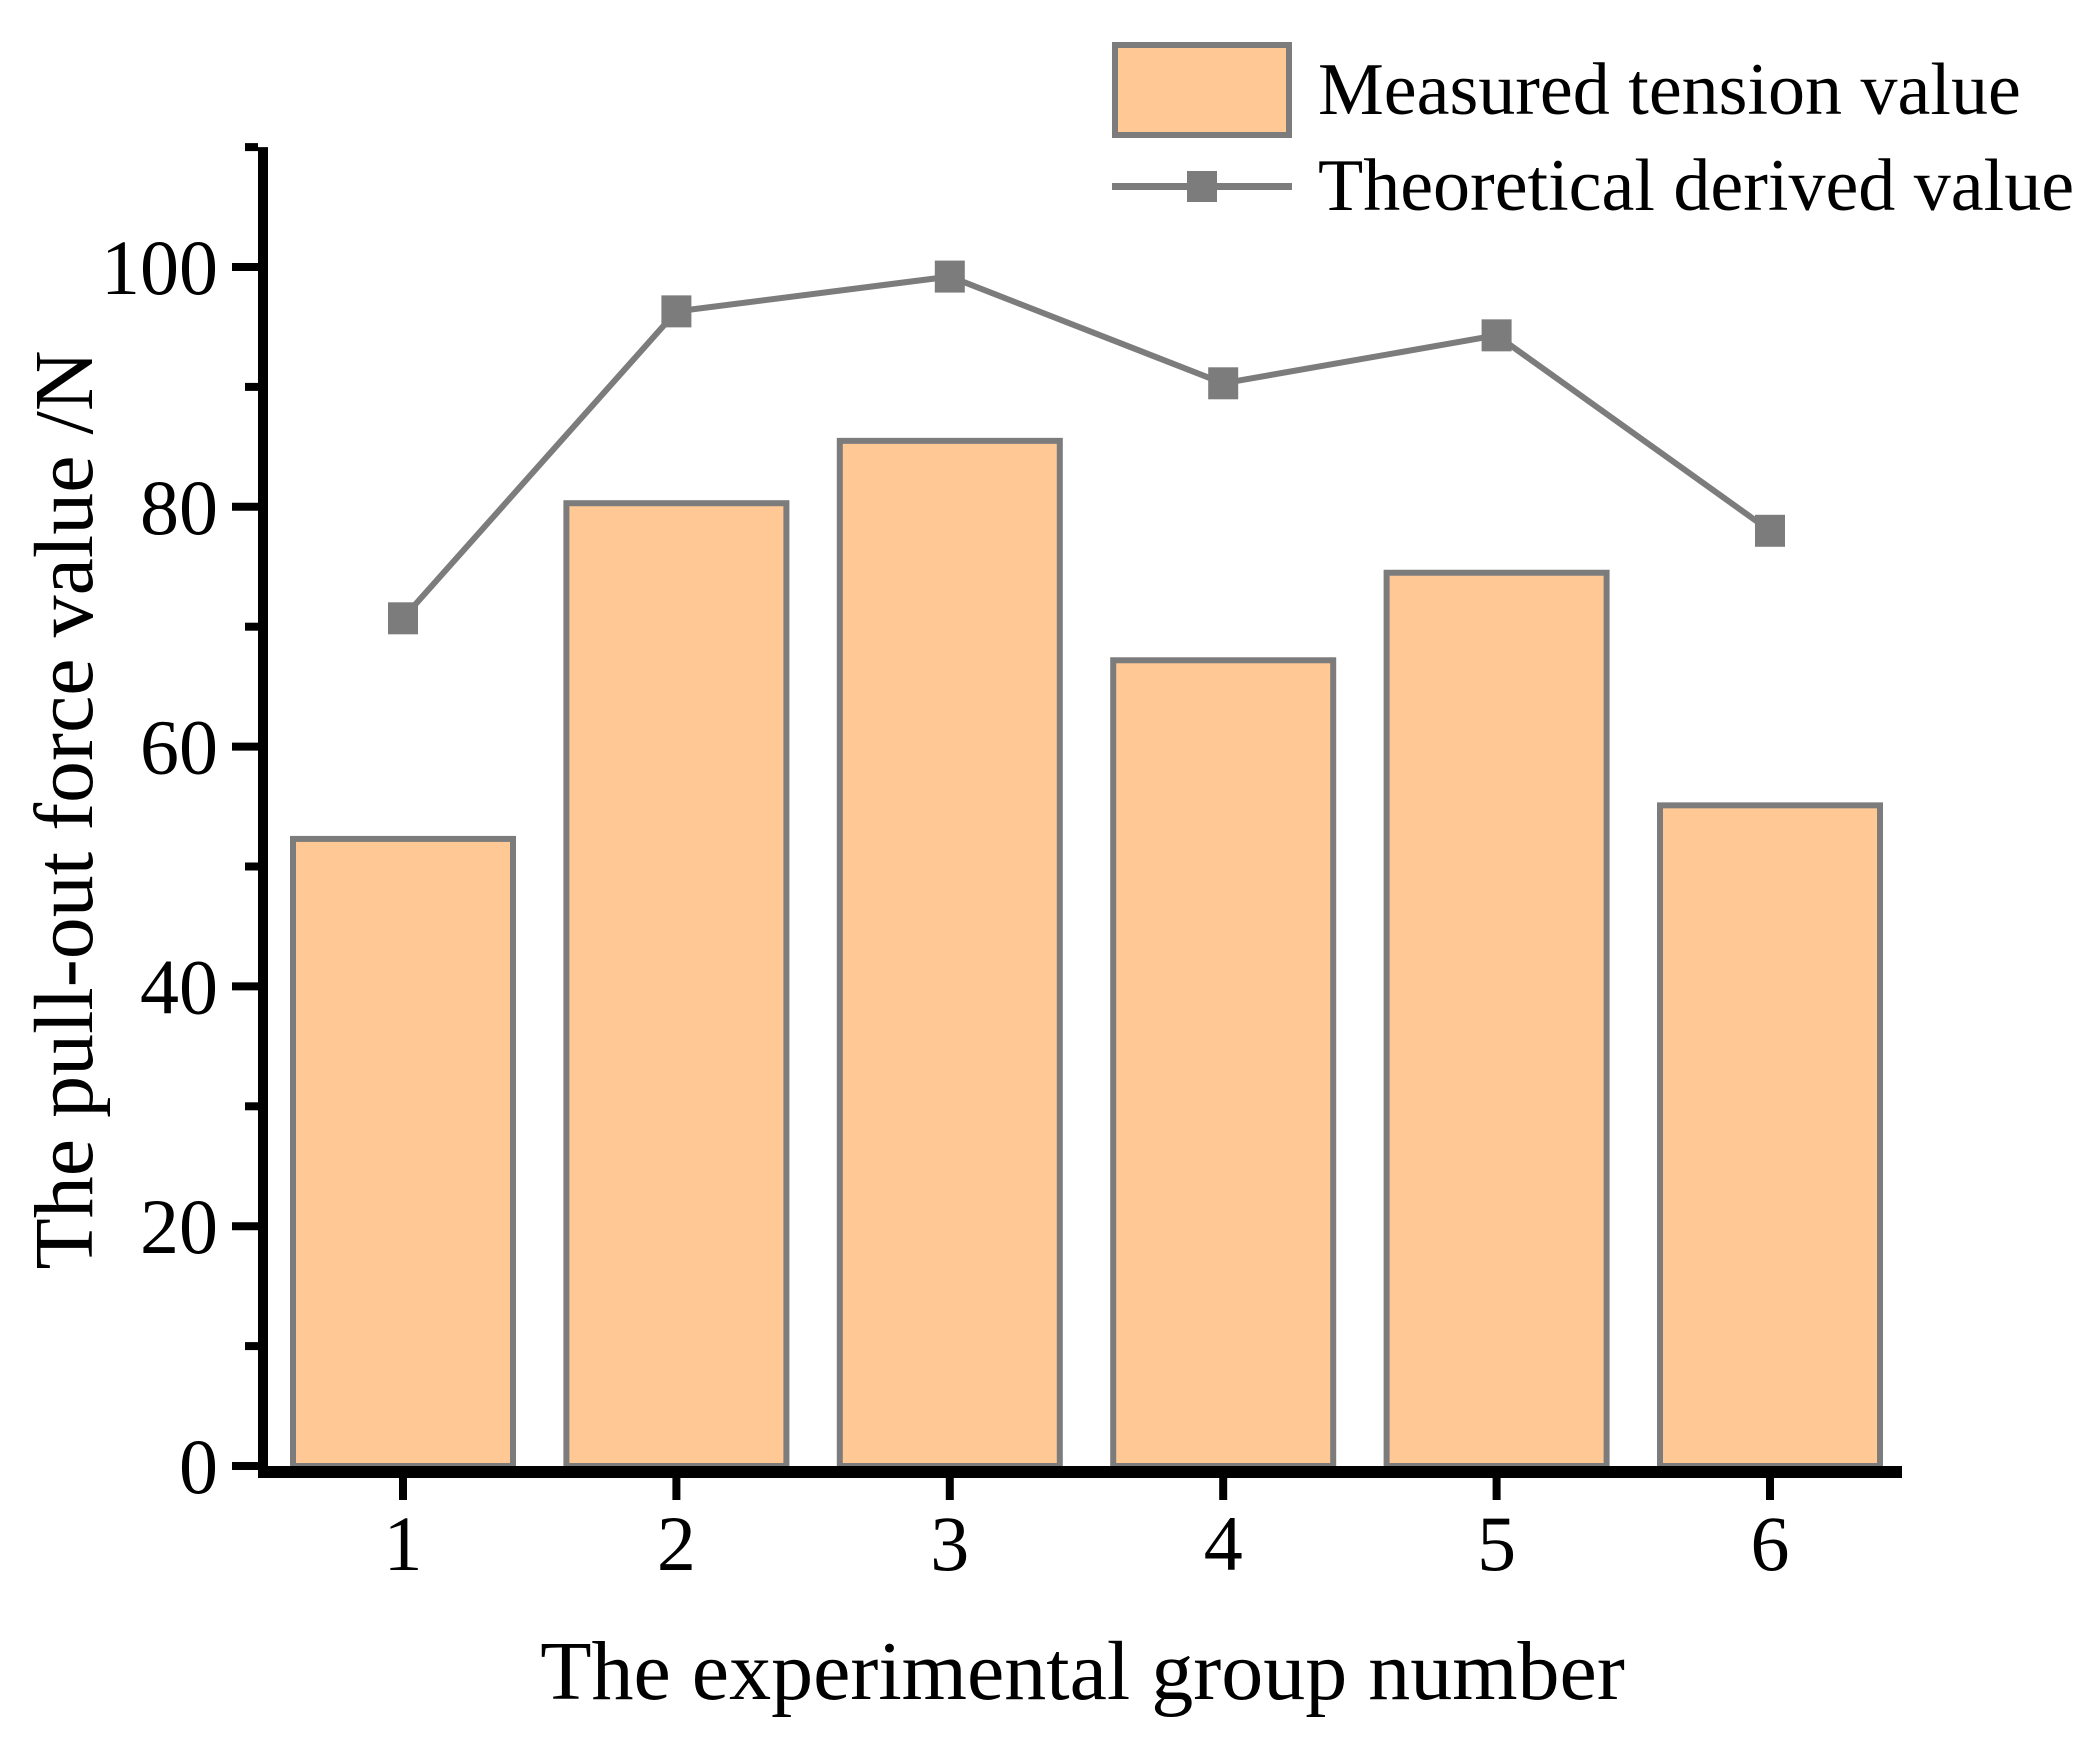  Describe the element at coordinates (198, 1466) in the screenshot. I see `y-tick-label: 0` at that location.